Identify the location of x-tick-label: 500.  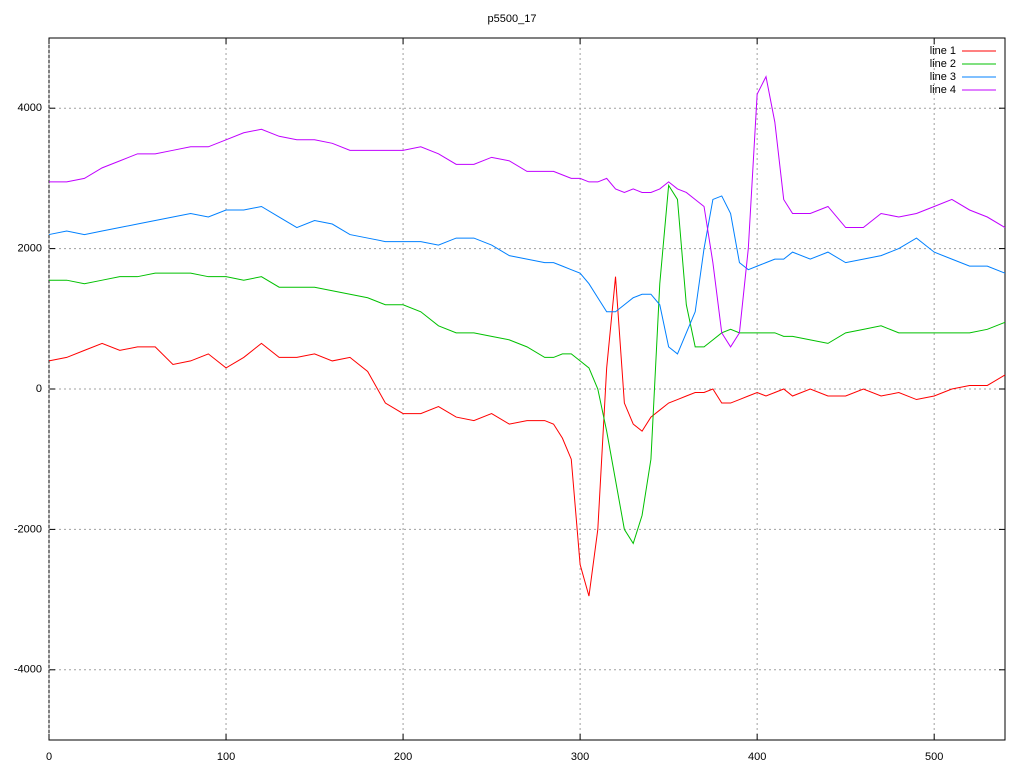
(934, 757).